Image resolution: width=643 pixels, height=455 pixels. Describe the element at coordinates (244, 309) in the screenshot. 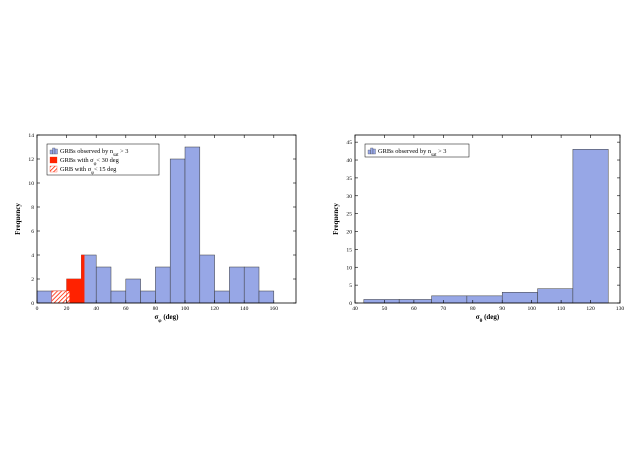

I see `x-tick-label: 140` at that location.